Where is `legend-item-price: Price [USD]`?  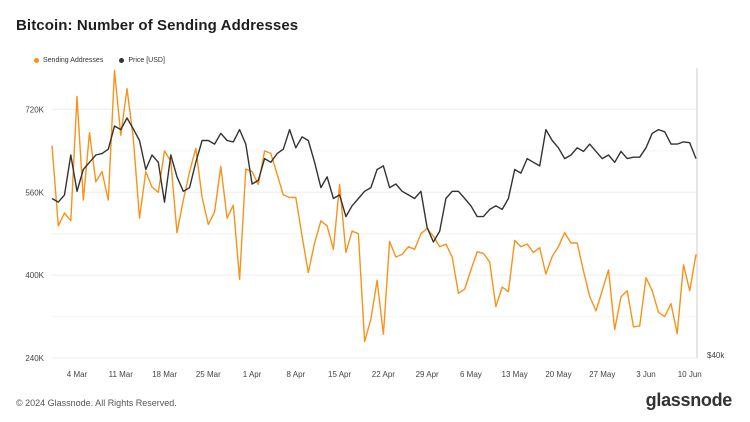
legend-item-price: Price [USD] is located at coordinates (142, 60).